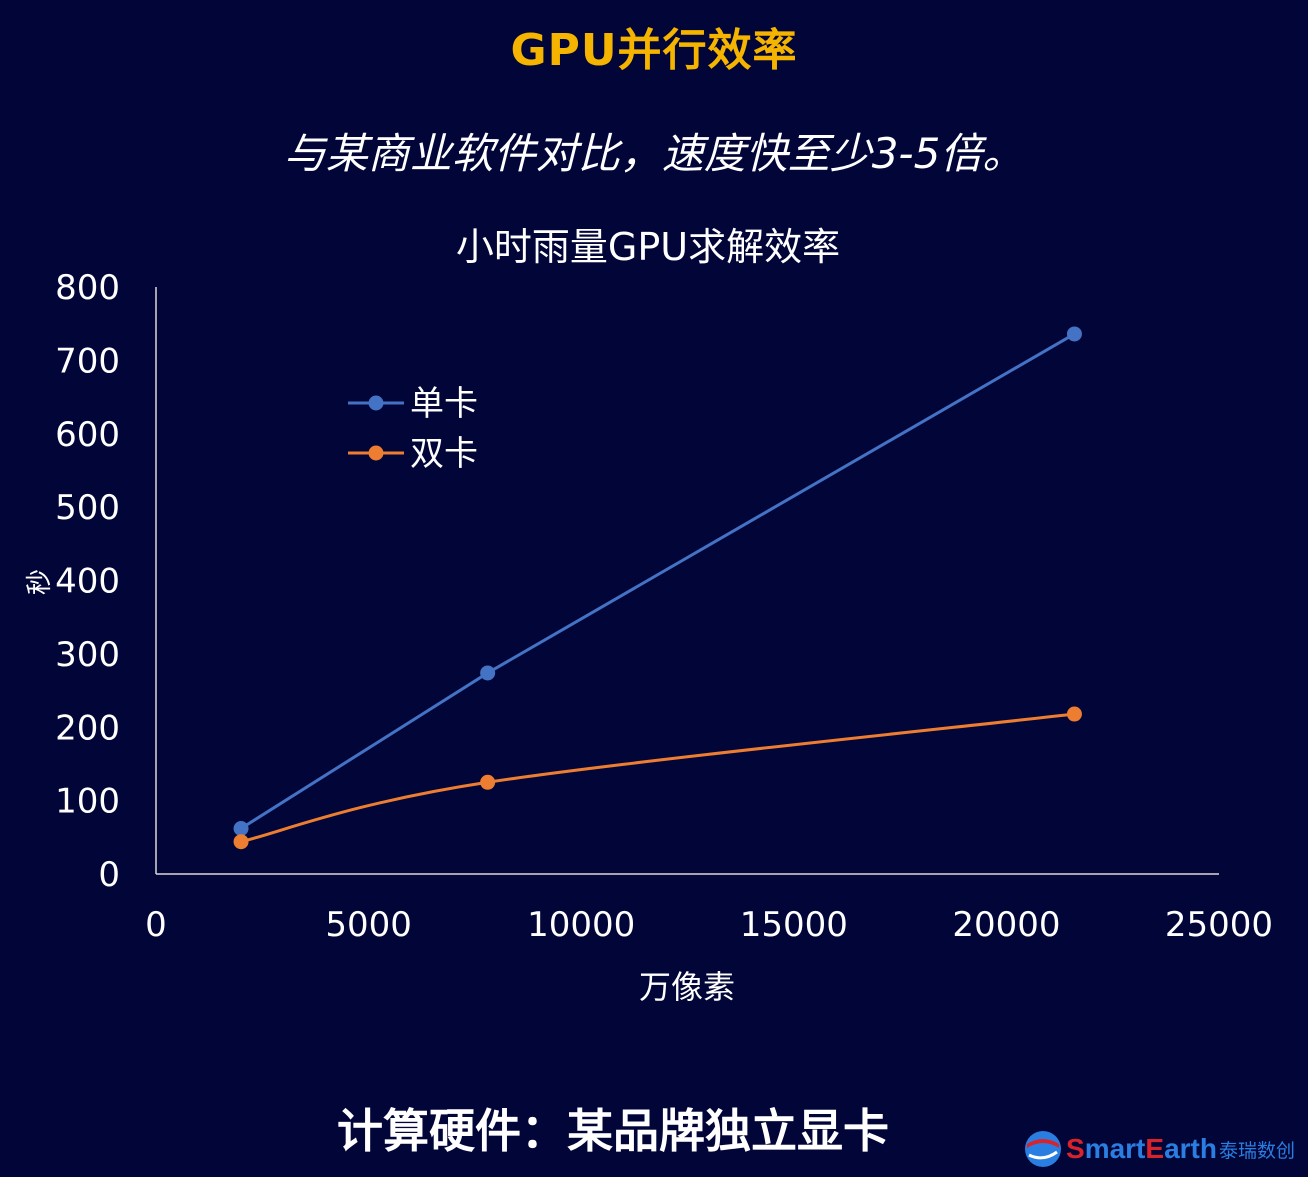  Describe the element at coordinates (654, 153) in the screenshot. I see `page-subheading: 与某商业软件对比，速度快至少3-5倍。` at that location.